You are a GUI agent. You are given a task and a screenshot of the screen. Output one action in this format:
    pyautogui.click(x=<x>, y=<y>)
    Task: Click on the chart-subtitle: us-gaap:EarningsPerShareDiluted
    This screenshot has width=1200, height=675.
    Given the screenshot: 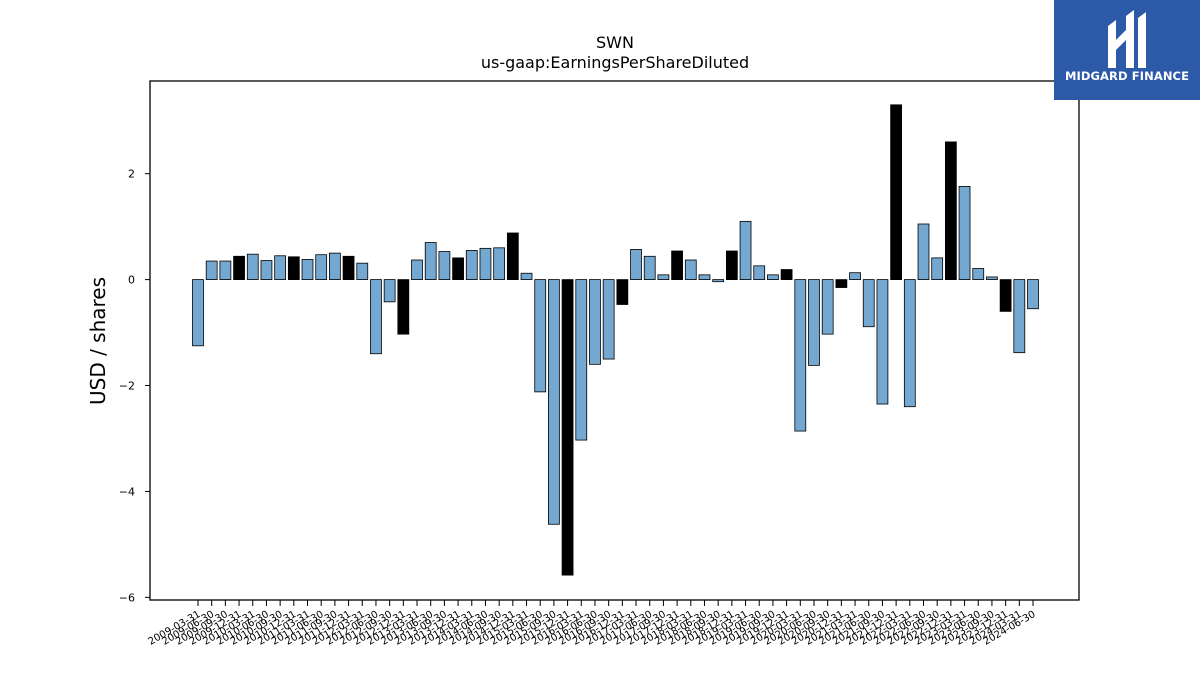 What is the action you would take?
    pyautogui.click(x=615, y=62)
    